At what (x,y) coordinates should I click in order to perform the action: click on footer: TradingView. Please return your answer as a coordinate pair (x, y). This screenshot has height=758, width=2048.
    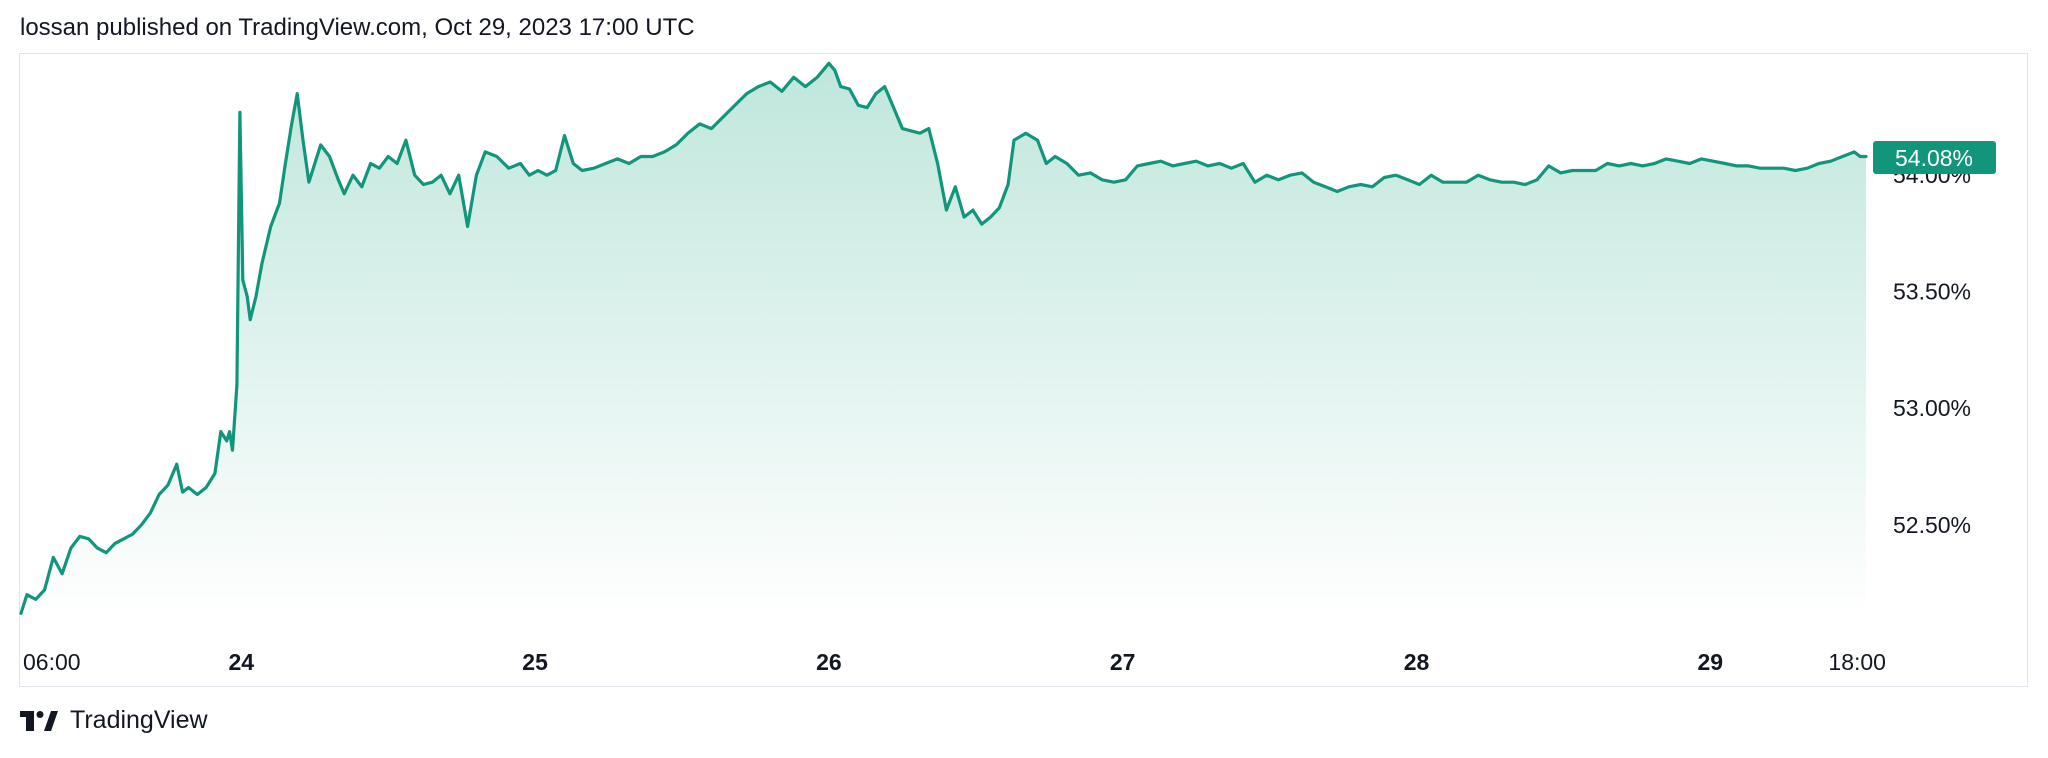
    Looking at the image, I should click on (114, 720).